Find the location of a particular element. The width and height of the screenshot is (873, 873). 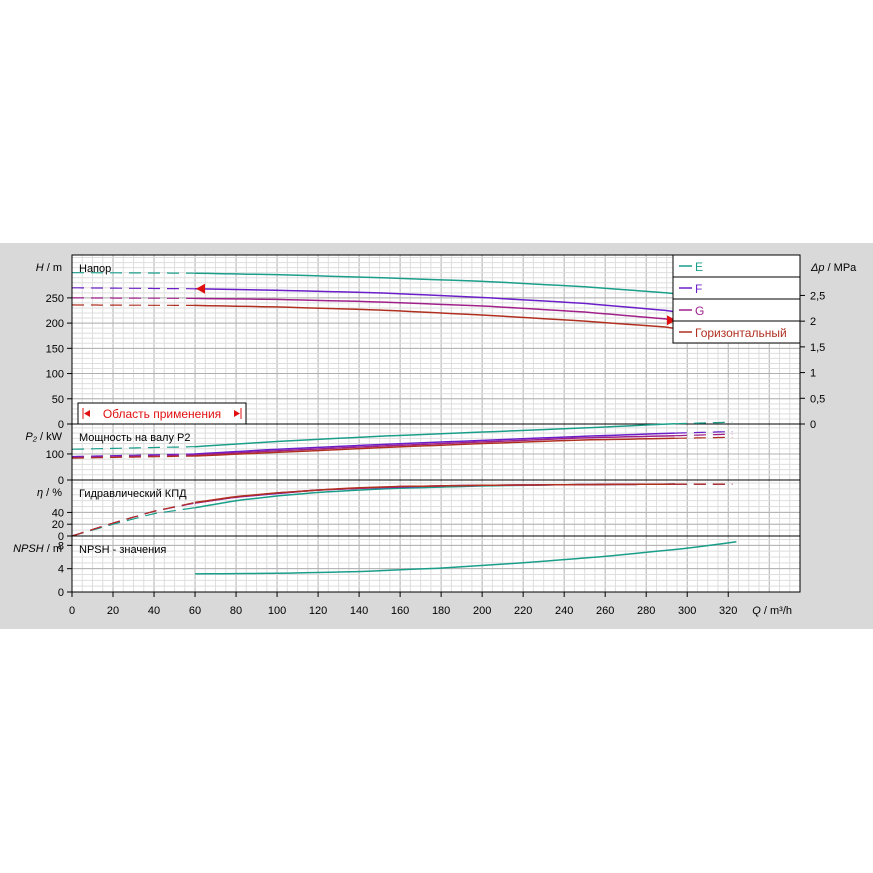

legend-label: G is located at coordinates (699, 311).